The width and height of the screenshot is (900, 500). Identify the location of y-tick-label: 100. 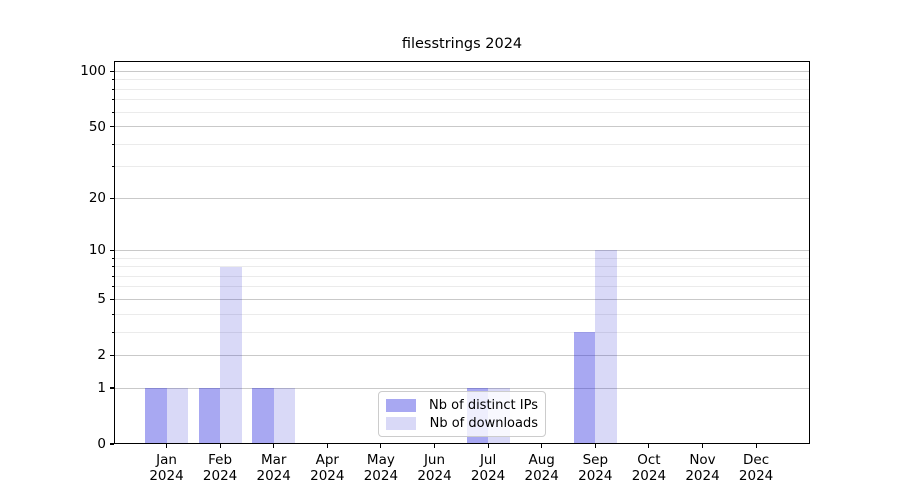
(93, 71).